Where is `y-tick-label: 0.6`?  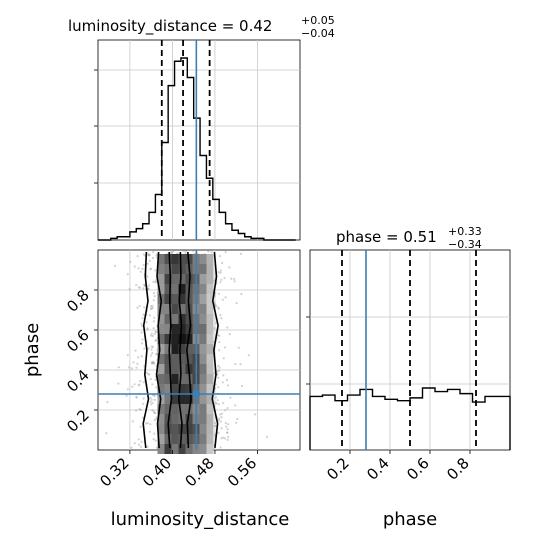
y-tick-label: 0.6 is located at coordinates (78, 341).